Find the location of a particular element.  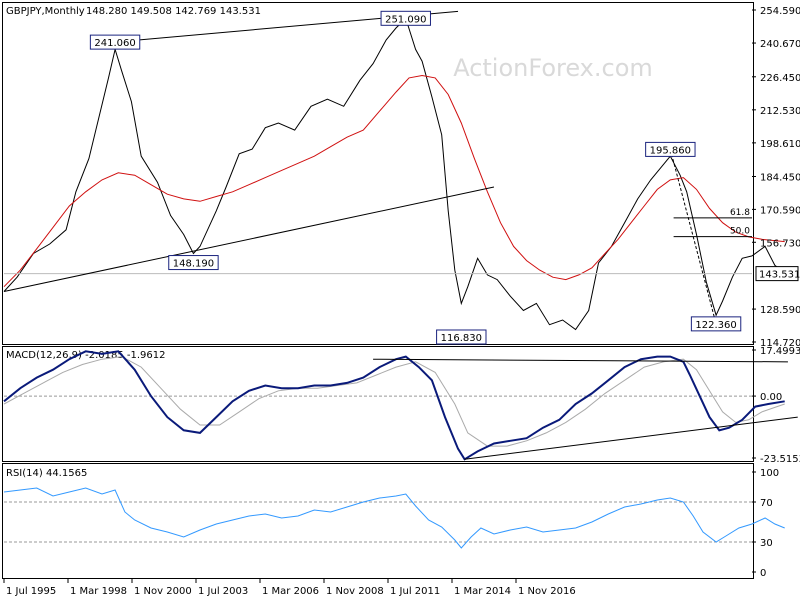

price-y-tick-label: 198.610 is located at coordinates (780, 144).